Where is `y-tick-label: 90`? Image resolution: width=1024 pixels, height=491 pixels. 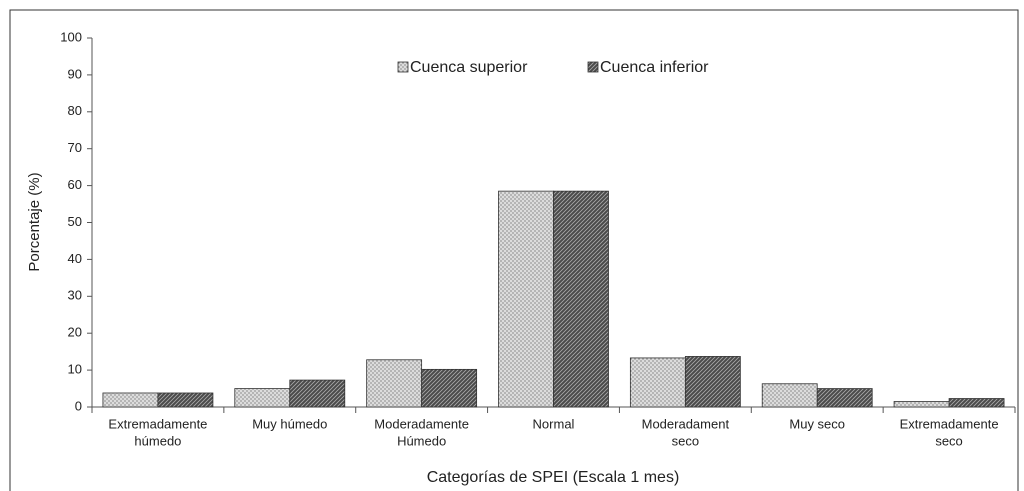 y-tick-label: 90 is located at coordinates (75, 73).